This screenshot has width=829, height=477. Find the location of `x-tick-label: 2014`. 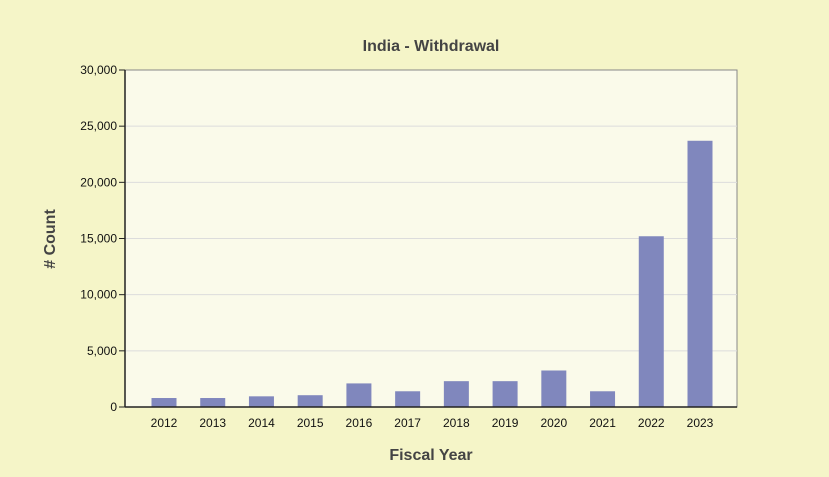

x-tick-label: 2014 is located at coordinates (261, 423).